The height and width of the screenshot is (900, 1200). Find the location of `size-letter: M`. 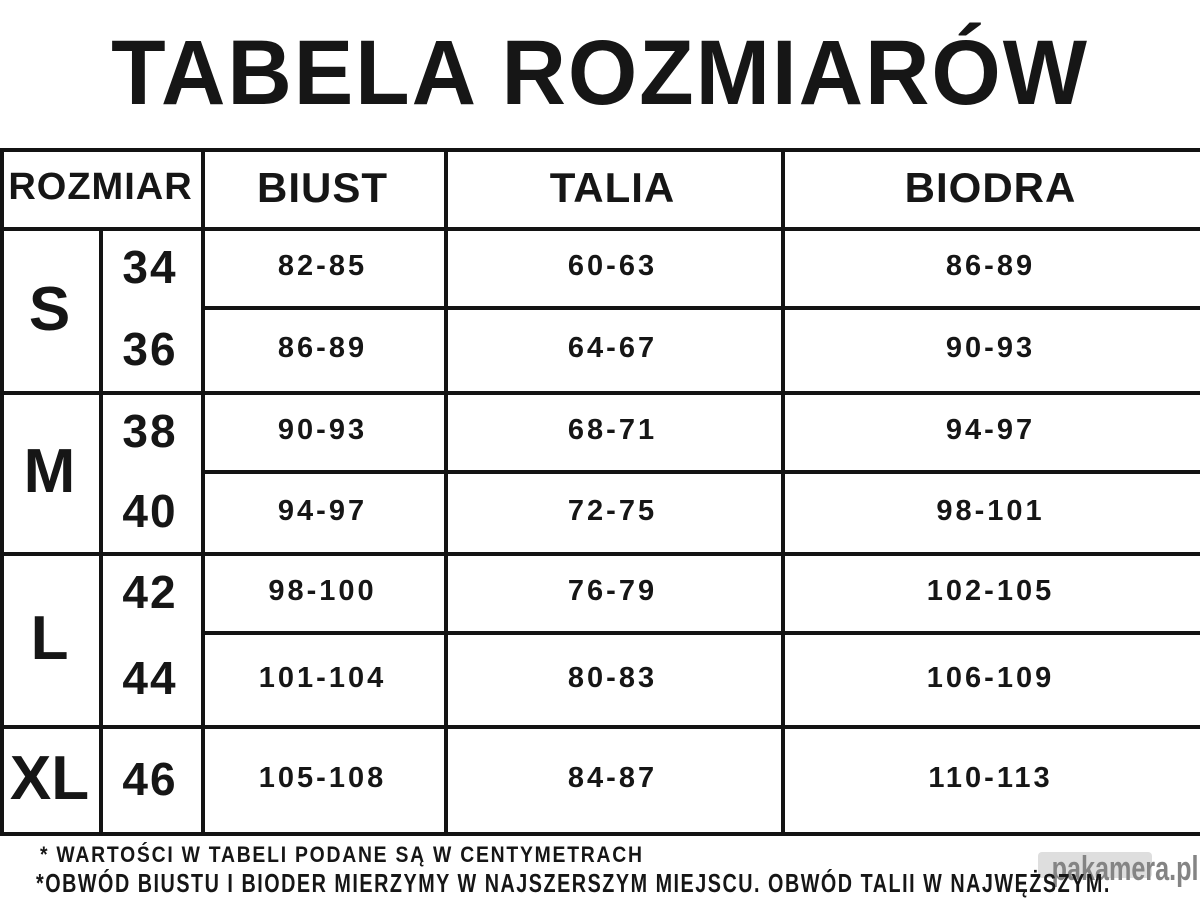

size-letter: M is located at coordinates (49, 471).